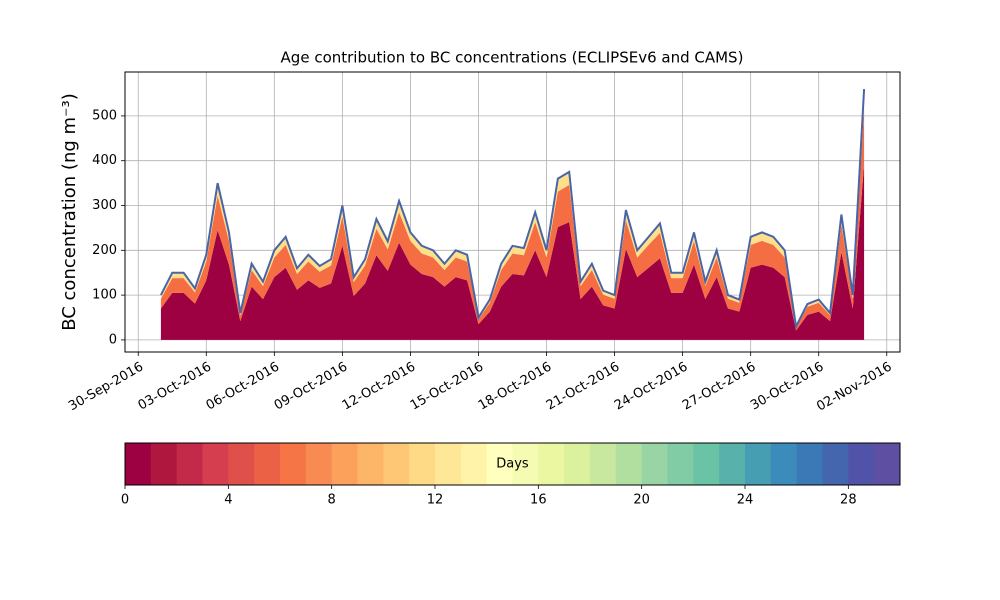 Image resolution: width=1000 pixels, height=600 pixels. What do you see at coordinates (243, 387) in the screenshot?
I see `x-tick-label: 06-Oct-2016` at bounding box center [243, 387].